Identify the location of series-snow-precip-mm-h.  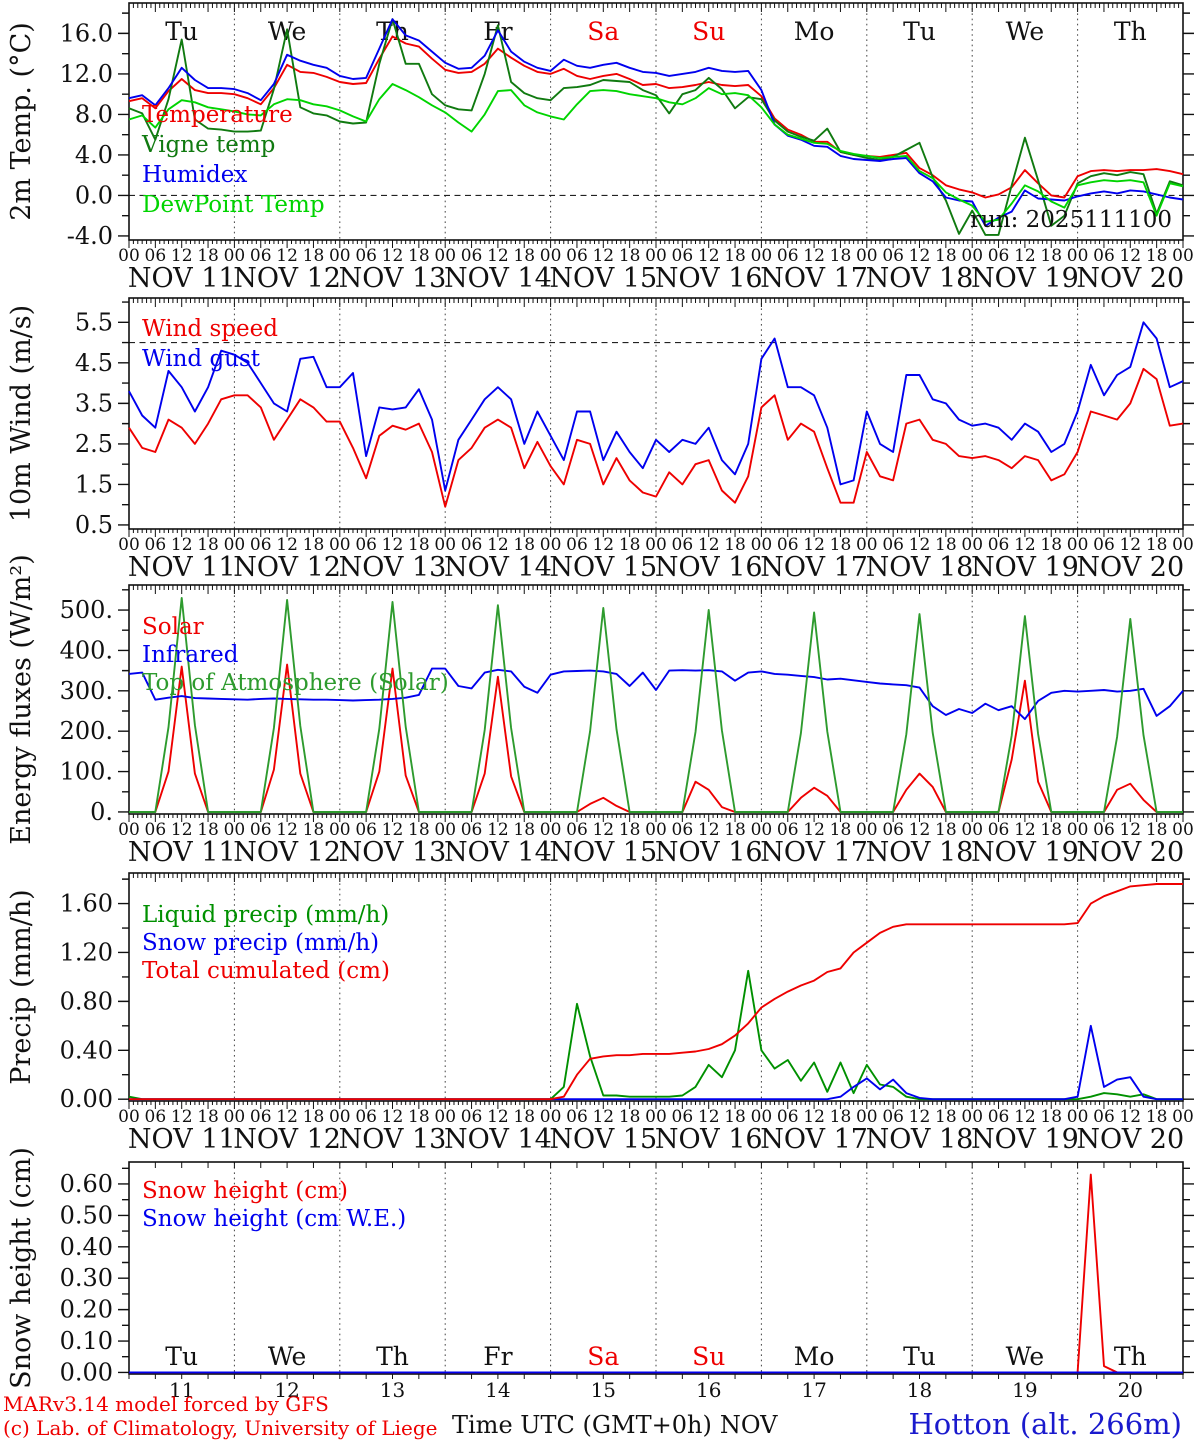
(656, 1062).